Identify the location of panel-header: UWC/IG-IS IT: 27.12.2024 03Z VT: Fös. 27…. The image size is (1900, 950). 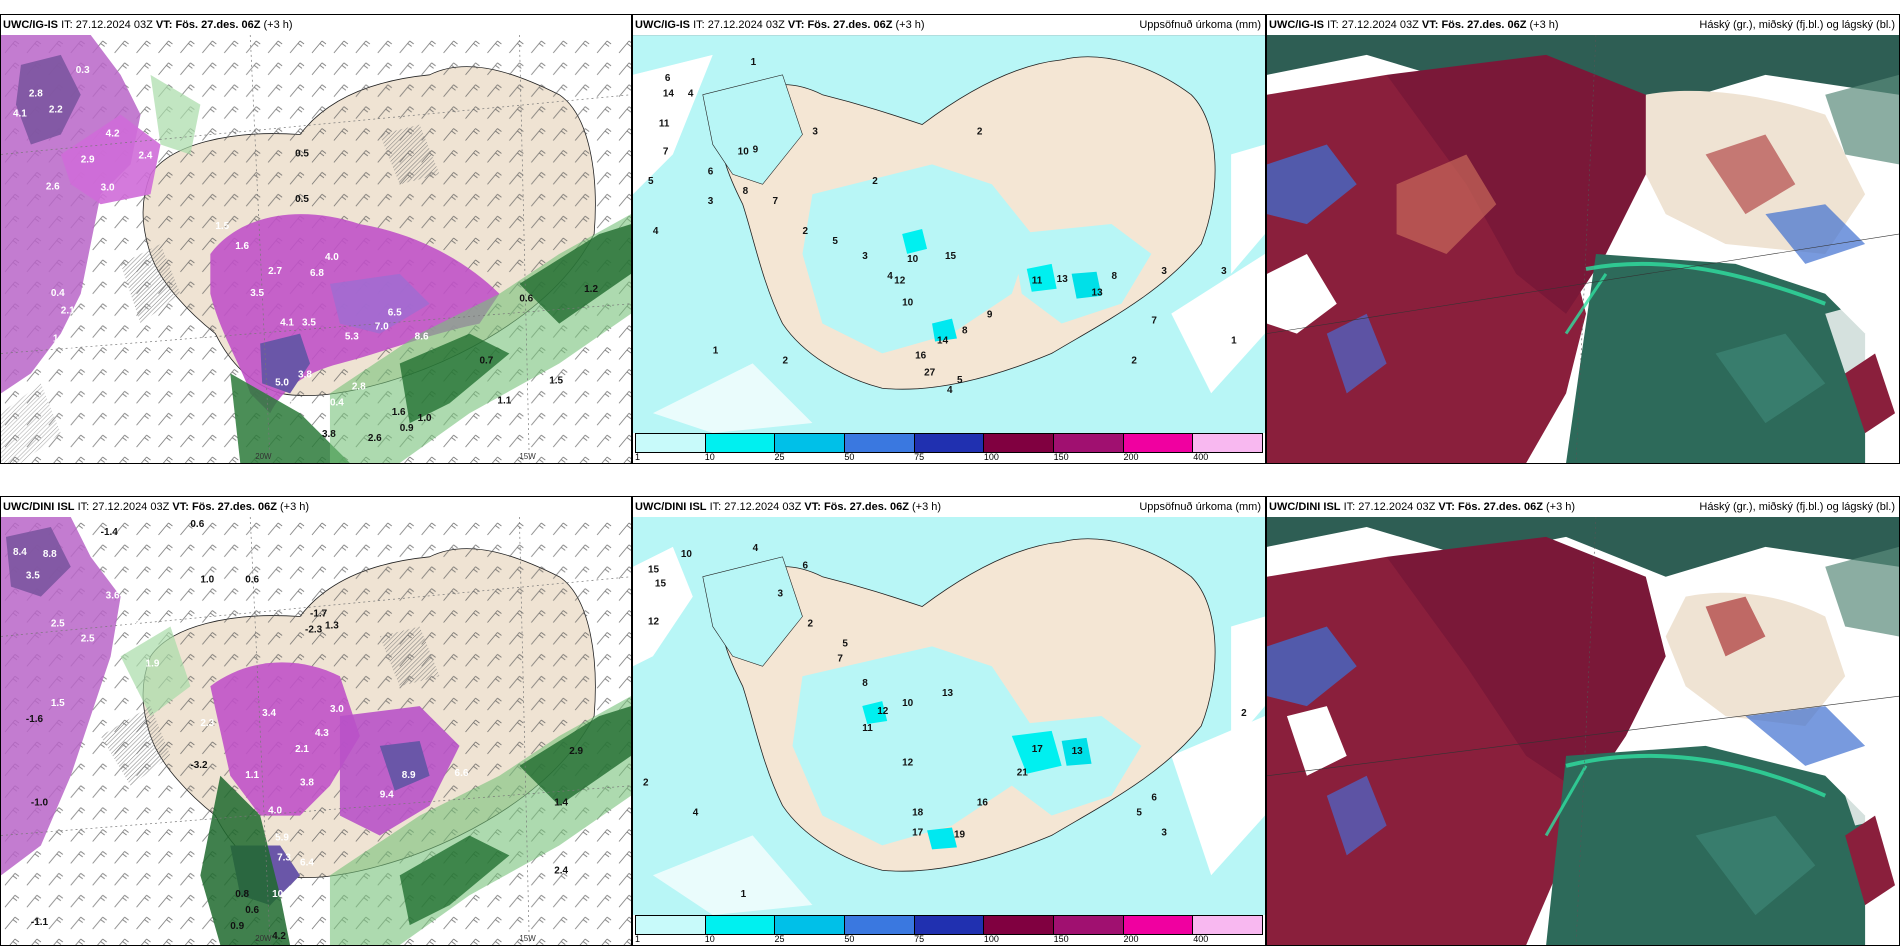
(949, 25).